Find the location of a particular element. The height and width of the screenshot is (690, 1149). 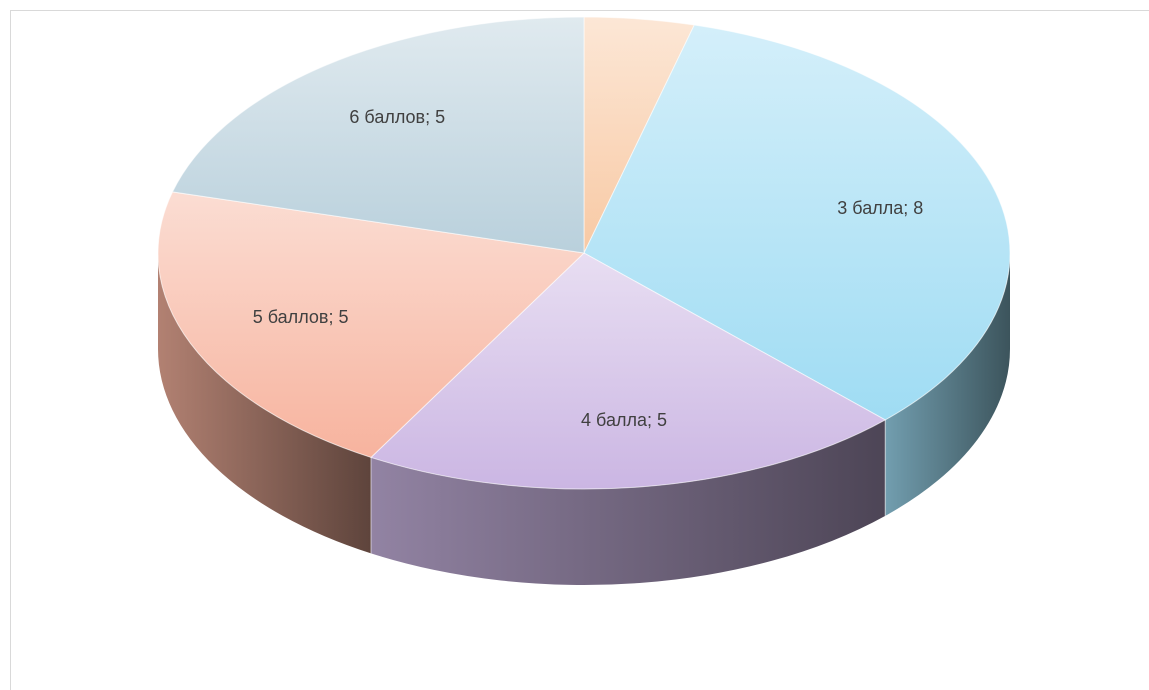

data-label: 6 баллов; 5 is located at coordinates (397, 117).